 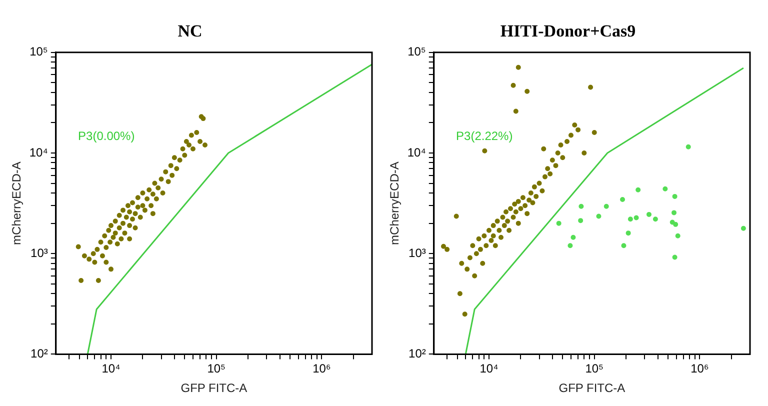 What do you see at coordinates (190, 31) in the screenshot?
I see `chart-title: NC` at bounding box center [190, 31].